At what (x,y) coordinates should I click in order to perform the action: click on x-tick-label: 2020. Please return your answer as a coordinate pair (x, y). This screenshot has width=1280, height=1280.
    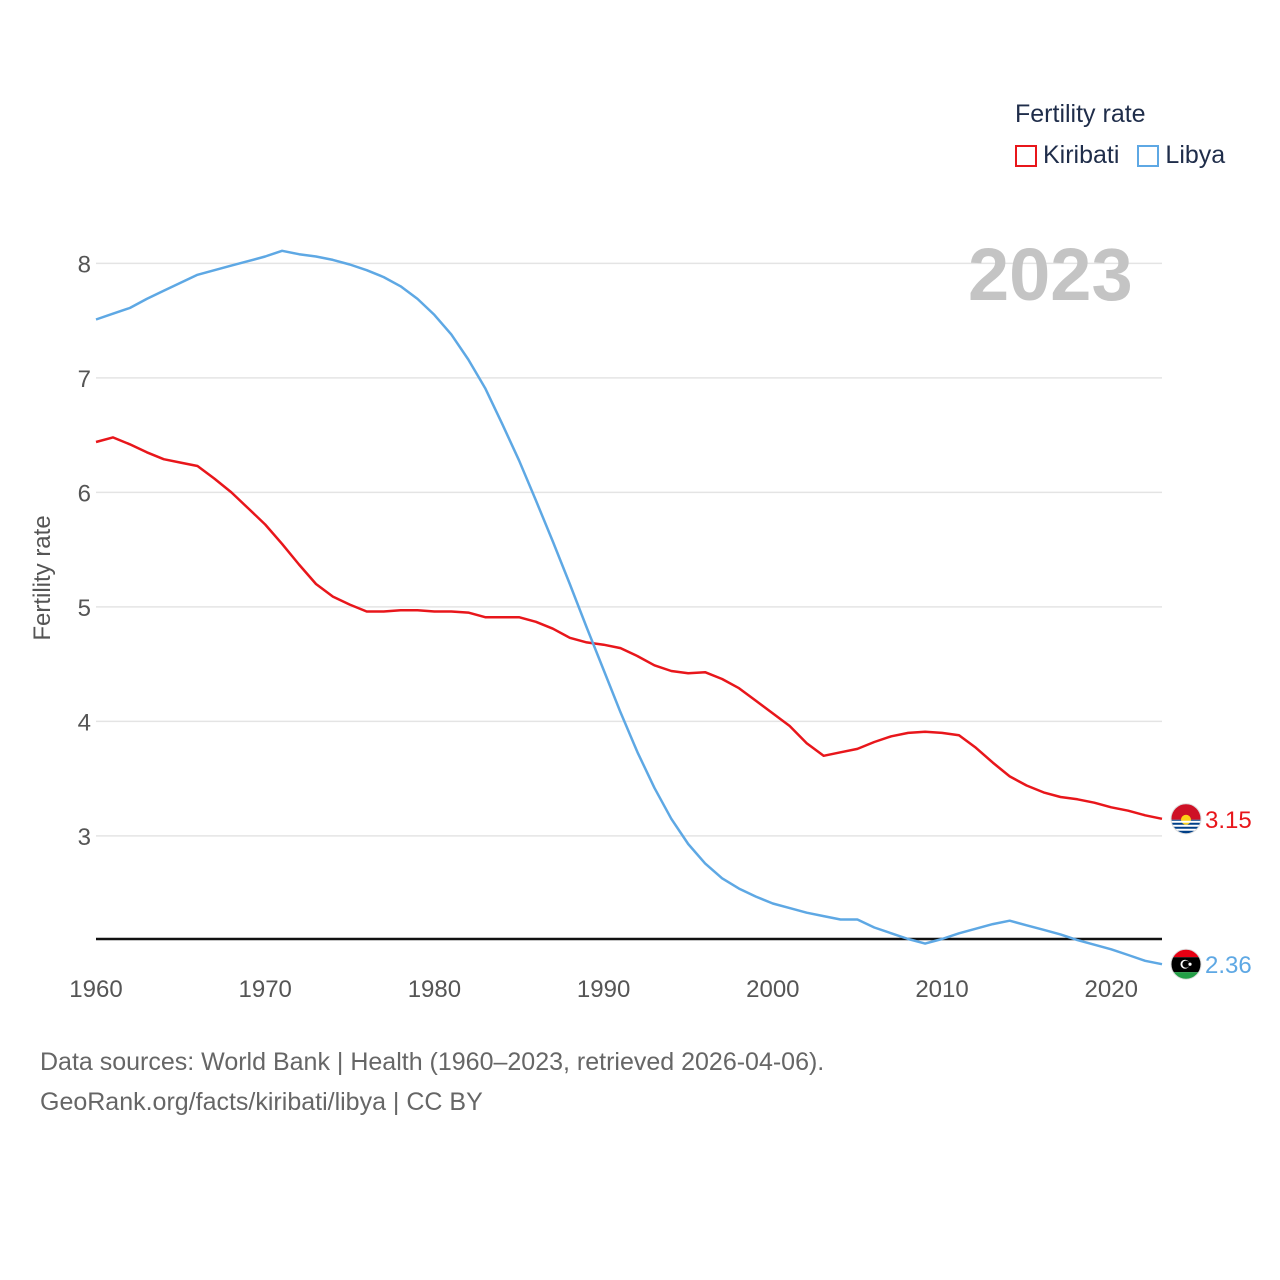
    Looking at the image, I should click on (1111, 989).